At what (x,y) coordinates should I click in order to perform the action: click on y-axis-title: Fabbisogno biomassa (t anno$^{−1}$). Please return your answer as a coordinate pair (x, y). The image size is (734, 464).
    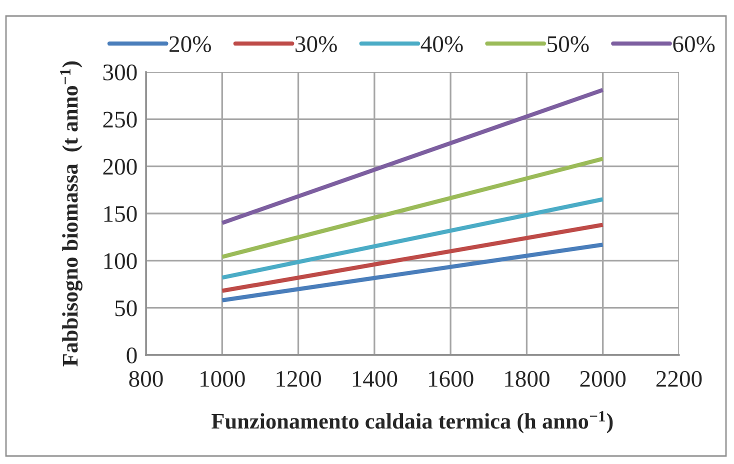
    Looking at the image, I should click on (71, 213).